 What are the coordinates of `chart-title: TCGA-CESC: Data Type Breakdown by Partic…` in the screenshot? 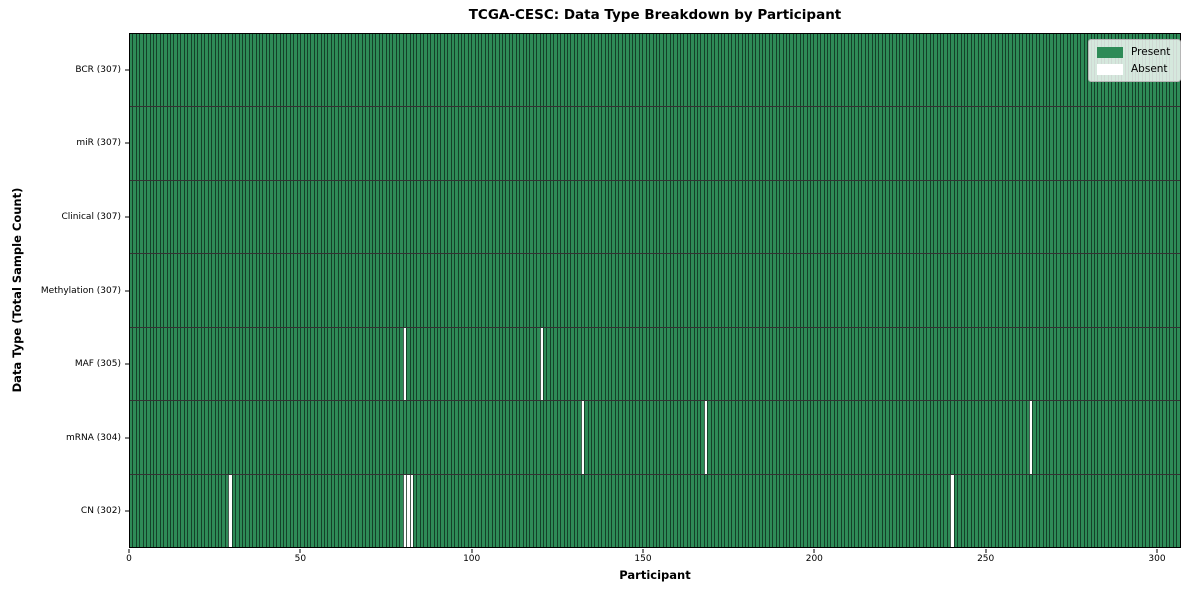 It's located at (655, 15).